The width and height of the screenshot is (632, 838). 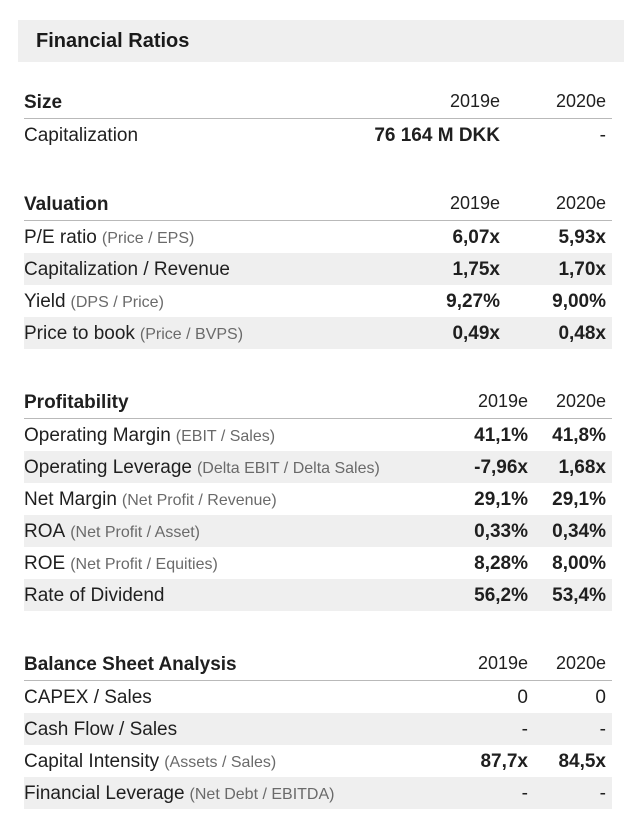 I want to click on value-2019e: 76 164 M DKK, so click(x=437, y=135).